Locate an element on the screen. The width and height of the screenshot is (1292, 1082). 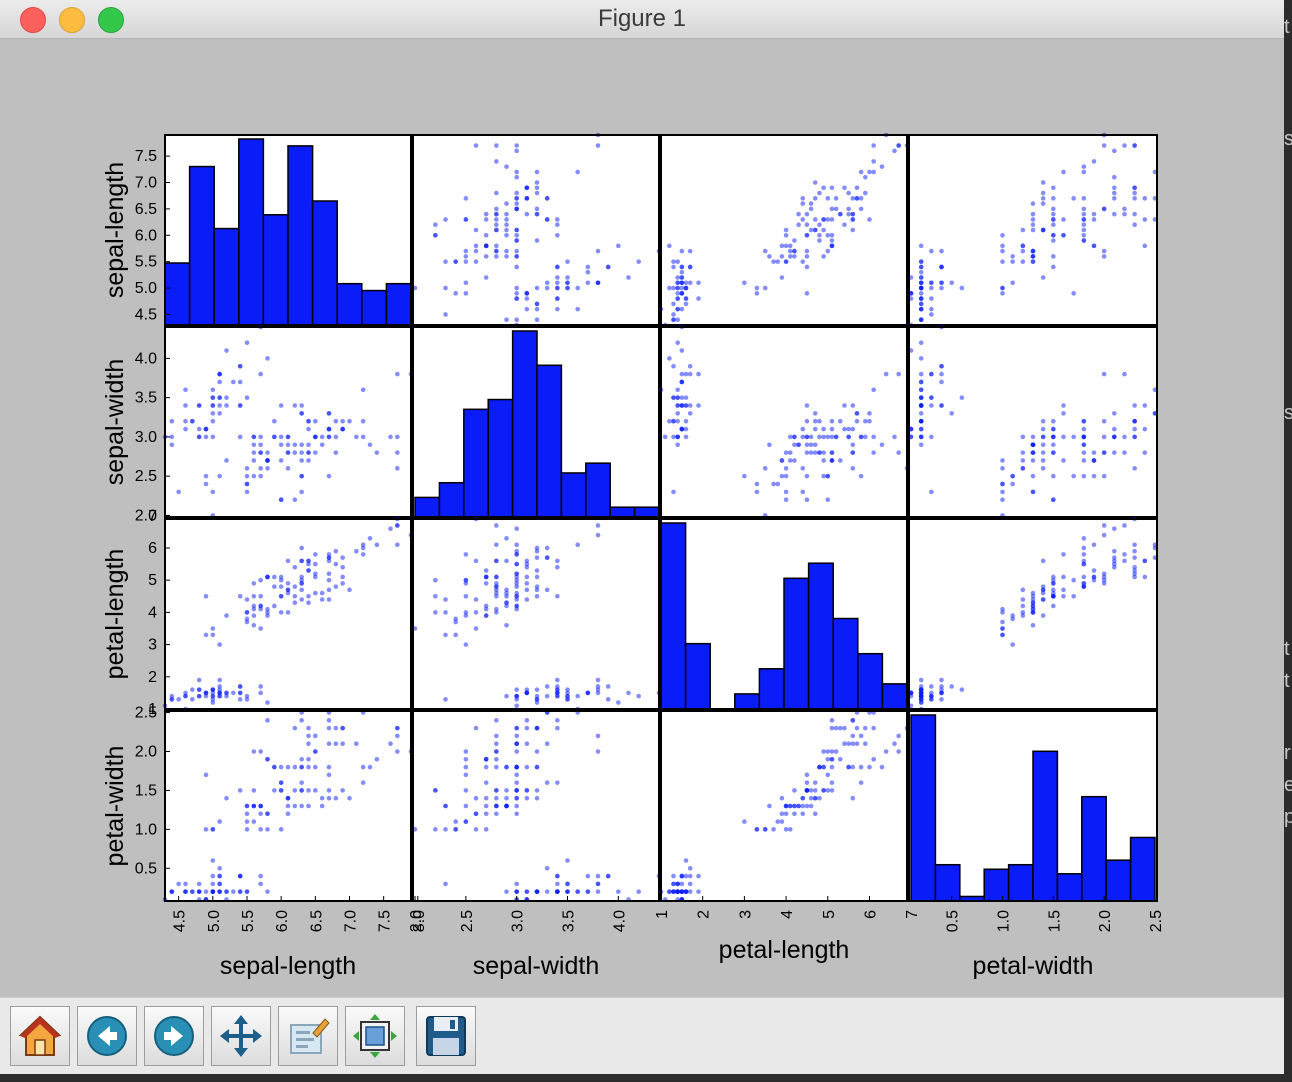
y-tick-label: 7.5 is located at coordinates (146, 156).